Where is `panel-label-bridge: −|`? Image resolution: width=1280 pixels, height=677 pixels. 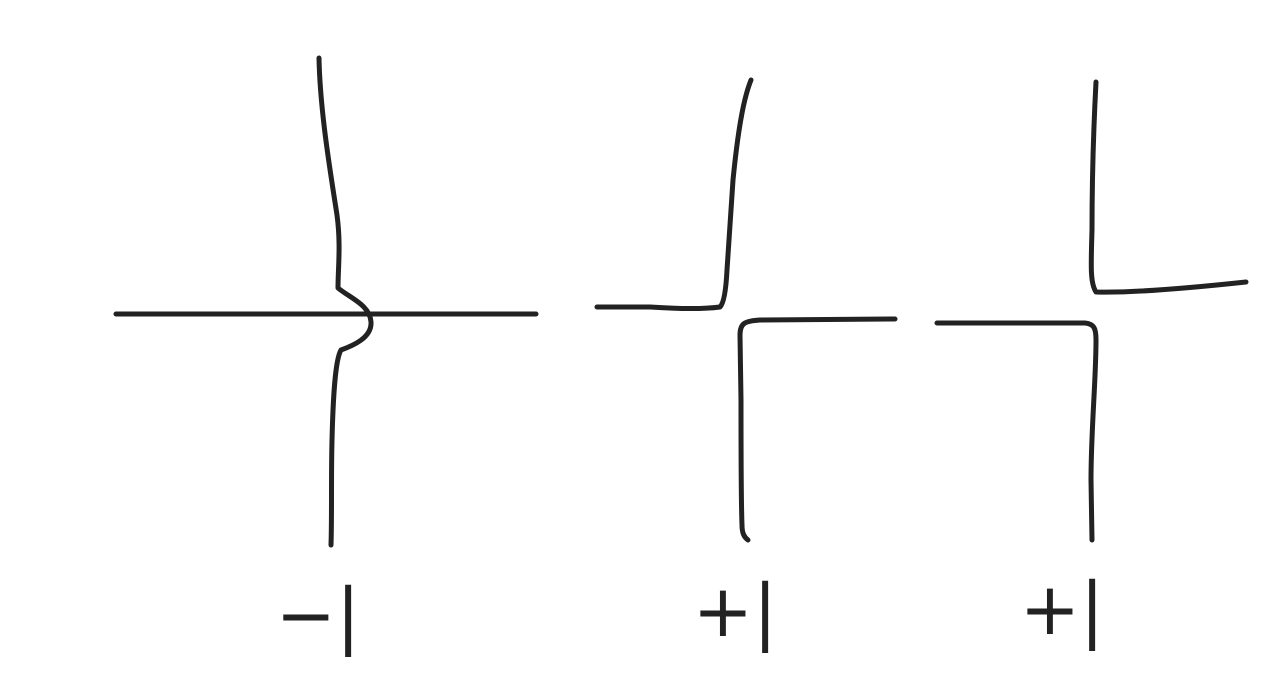
panel-label-bridge: −| is located at coordinates (318, 615).